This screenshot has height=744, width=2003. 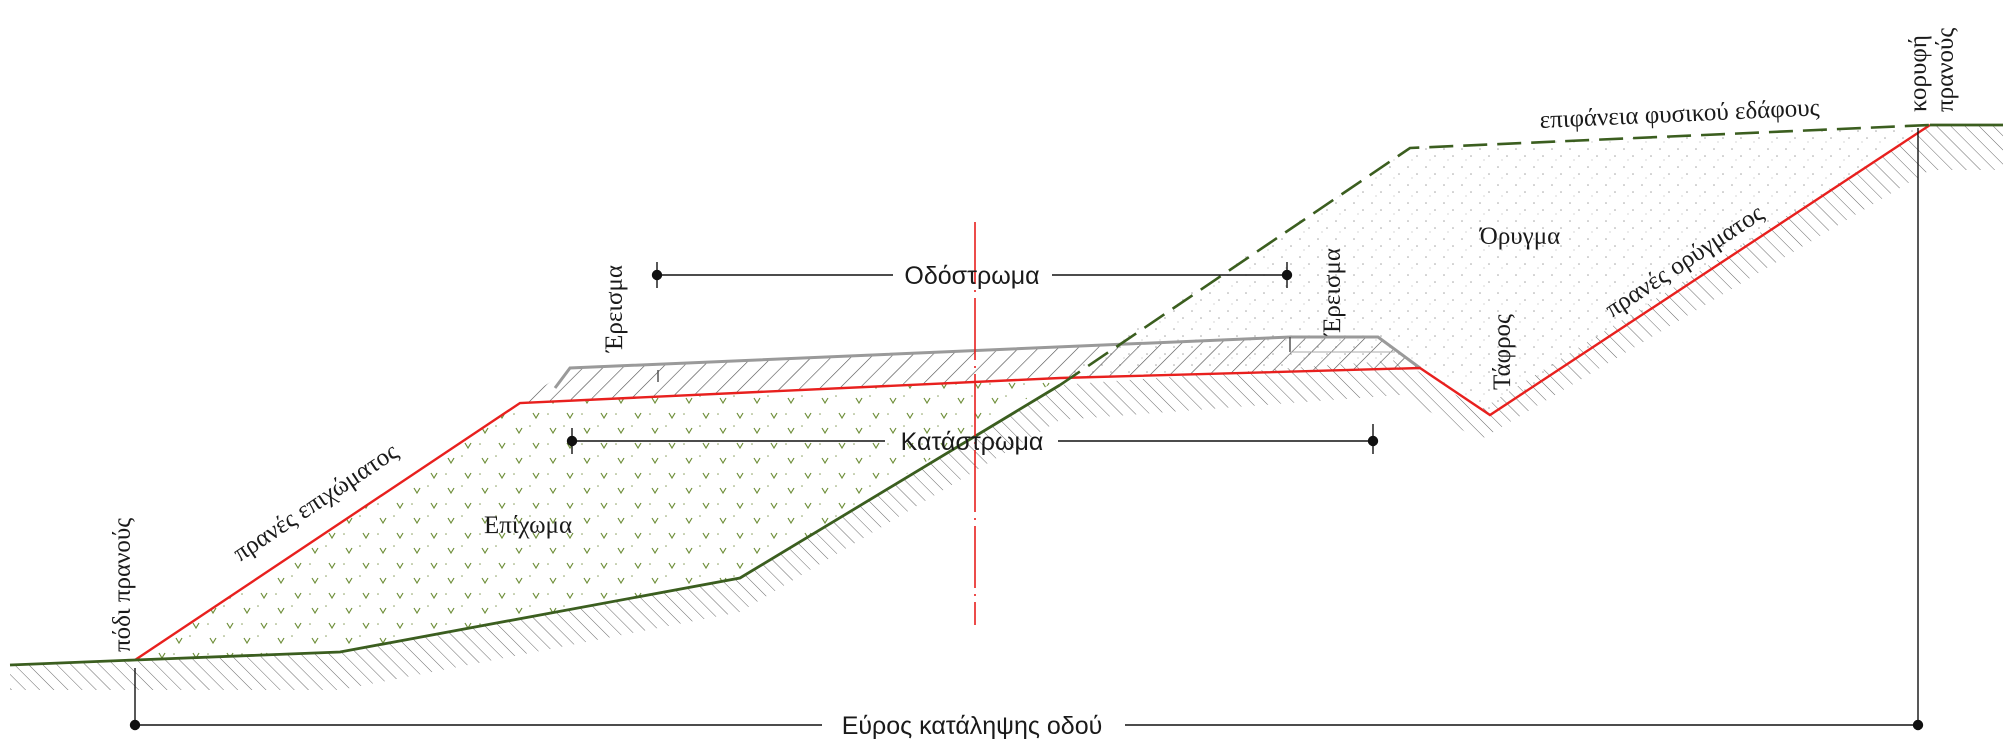 What do you see at coordinates (1519, 236) in the screenshot?
I see `cut-label: Όρυγμα` at bounding box center [1519, 236].